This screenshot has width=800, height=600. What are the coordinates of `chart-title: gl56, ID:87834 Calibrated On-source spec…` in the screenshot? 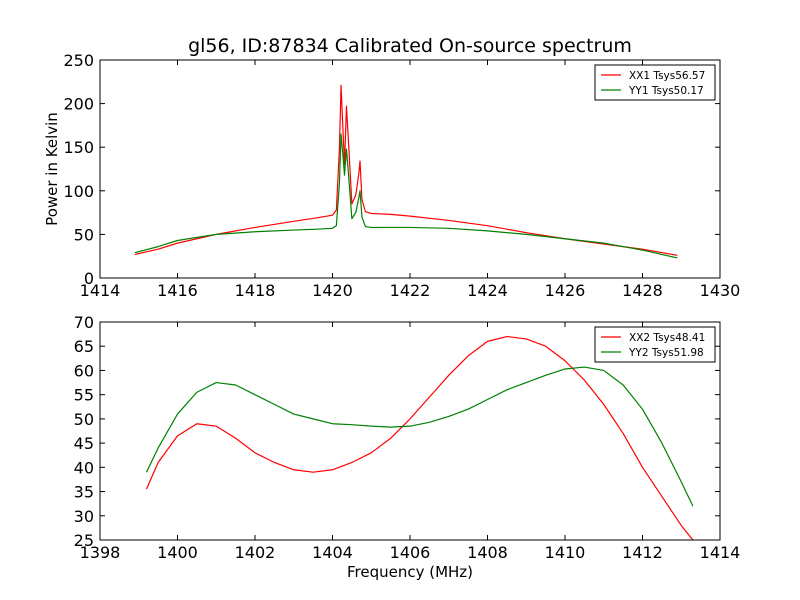 It's located at (410, 46).